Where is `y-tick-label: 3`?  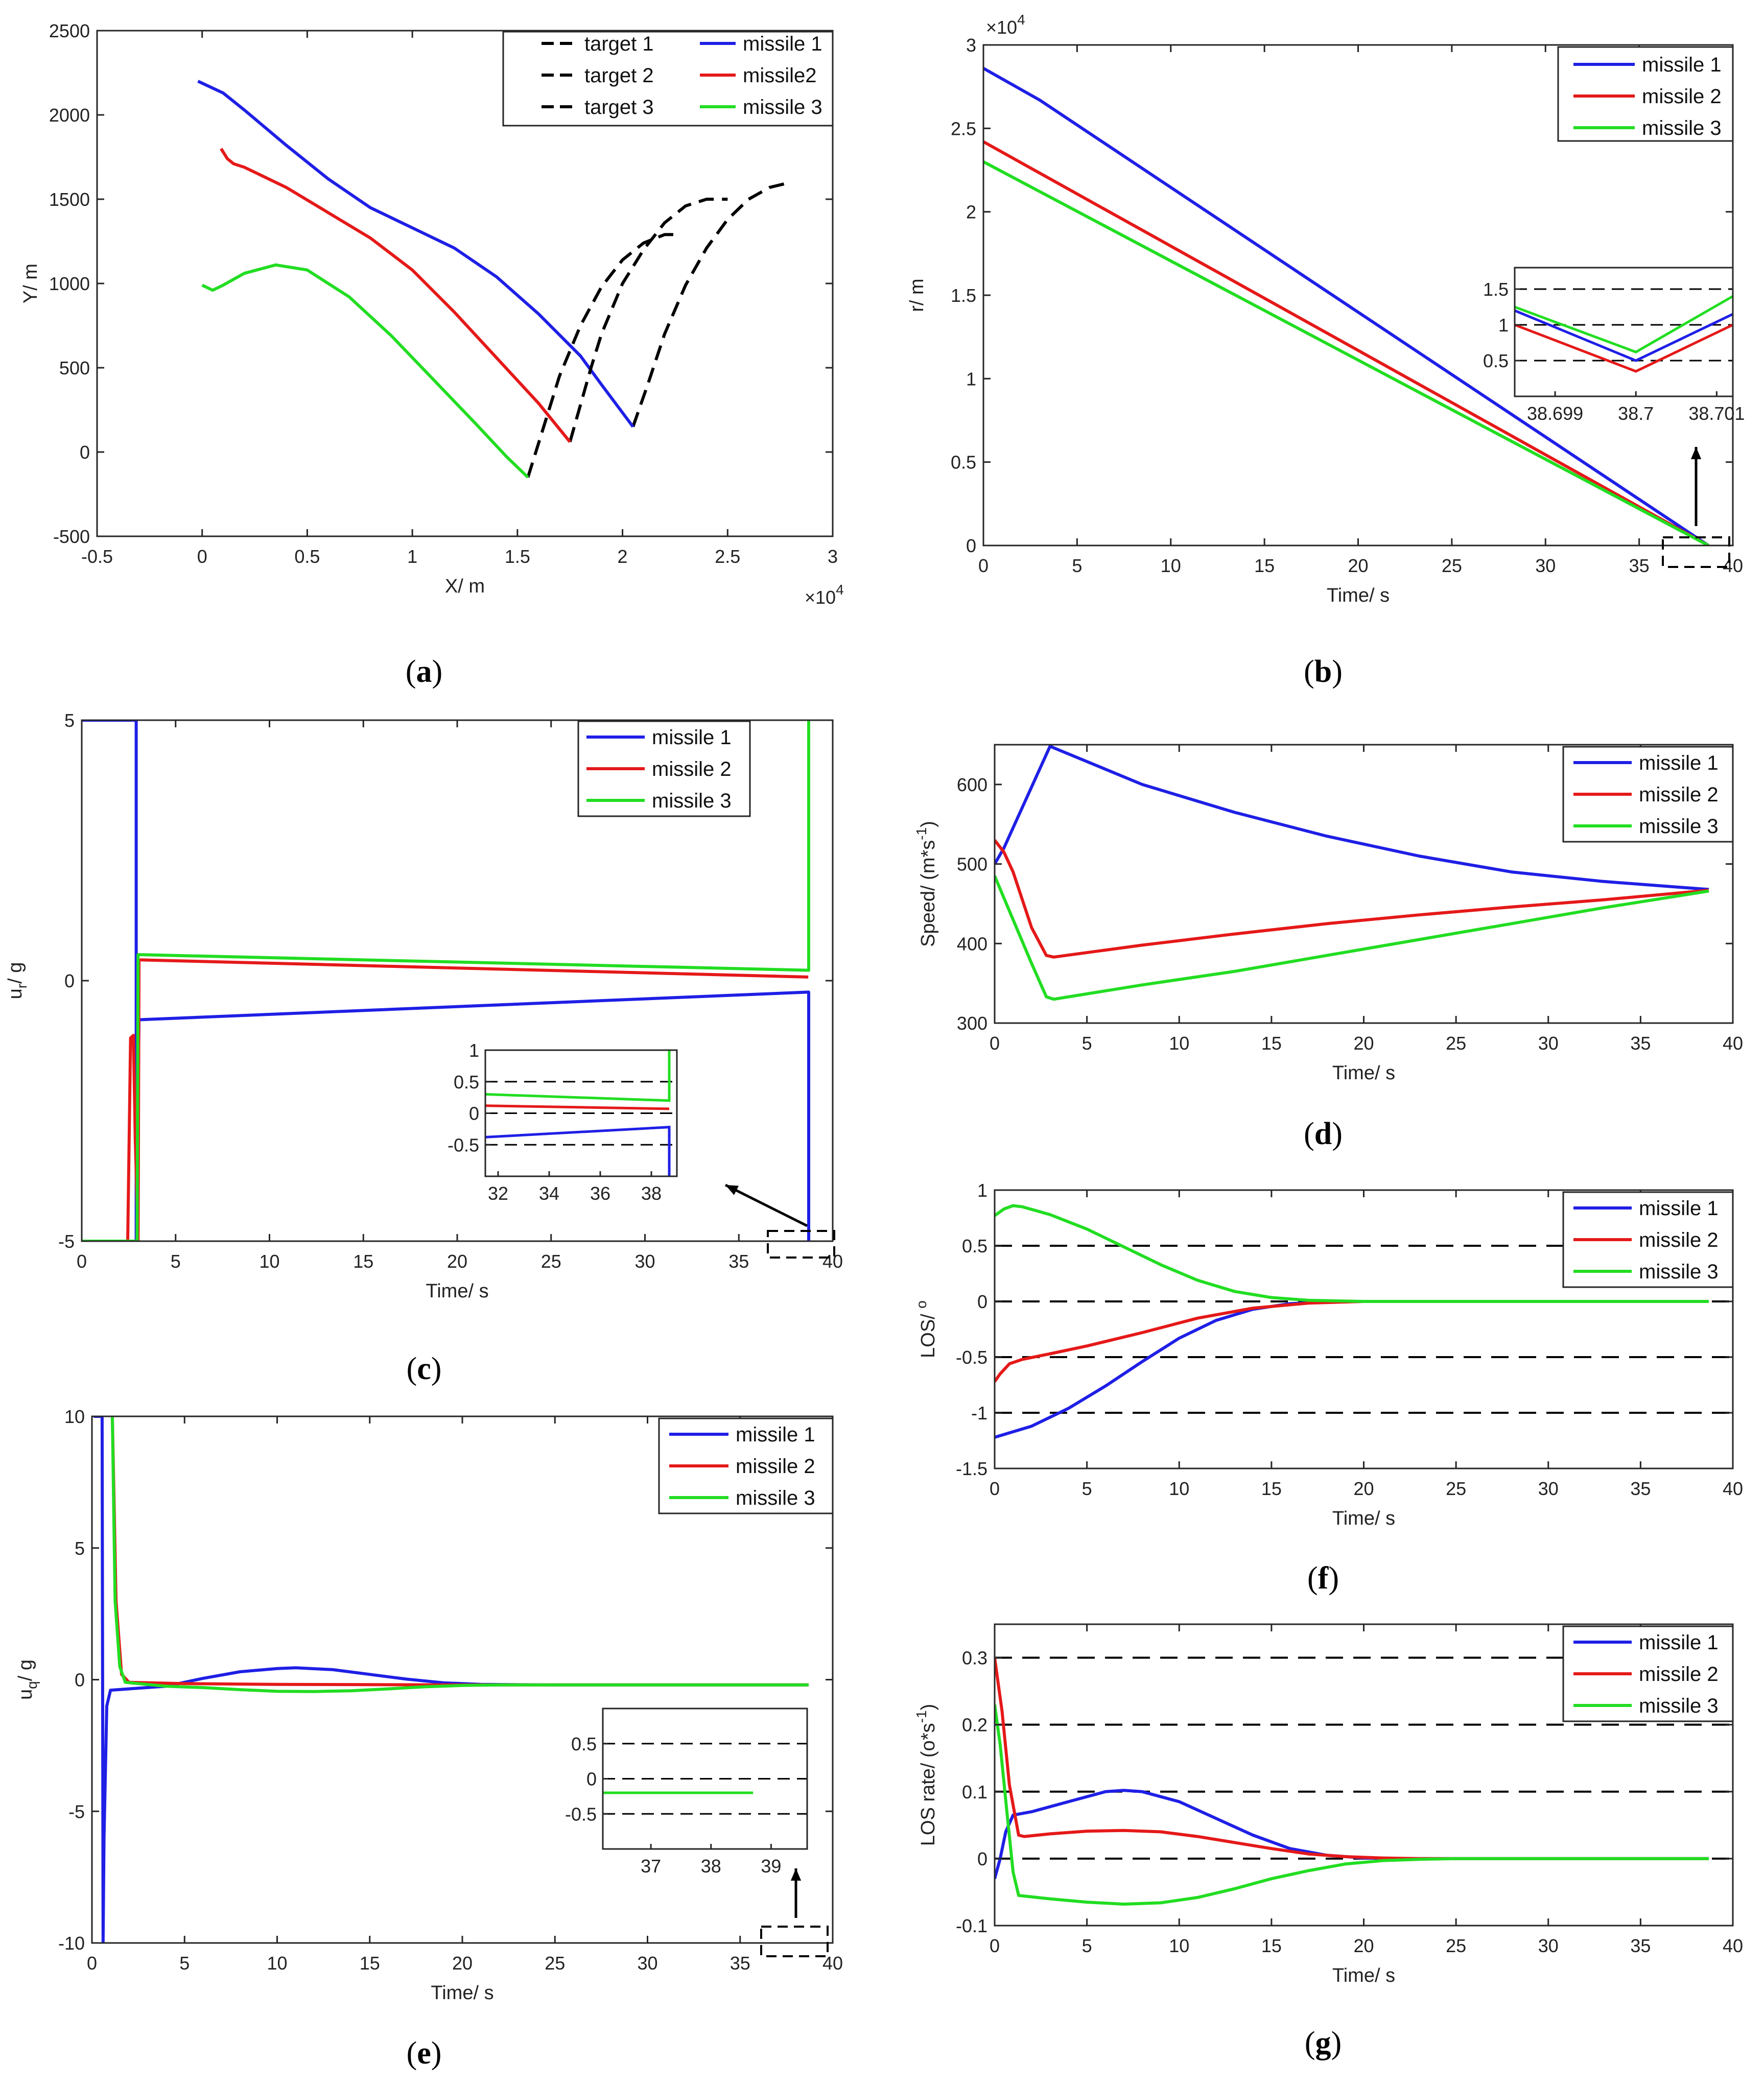 y-tick-label: 3 is located at coordinates (971, 46).